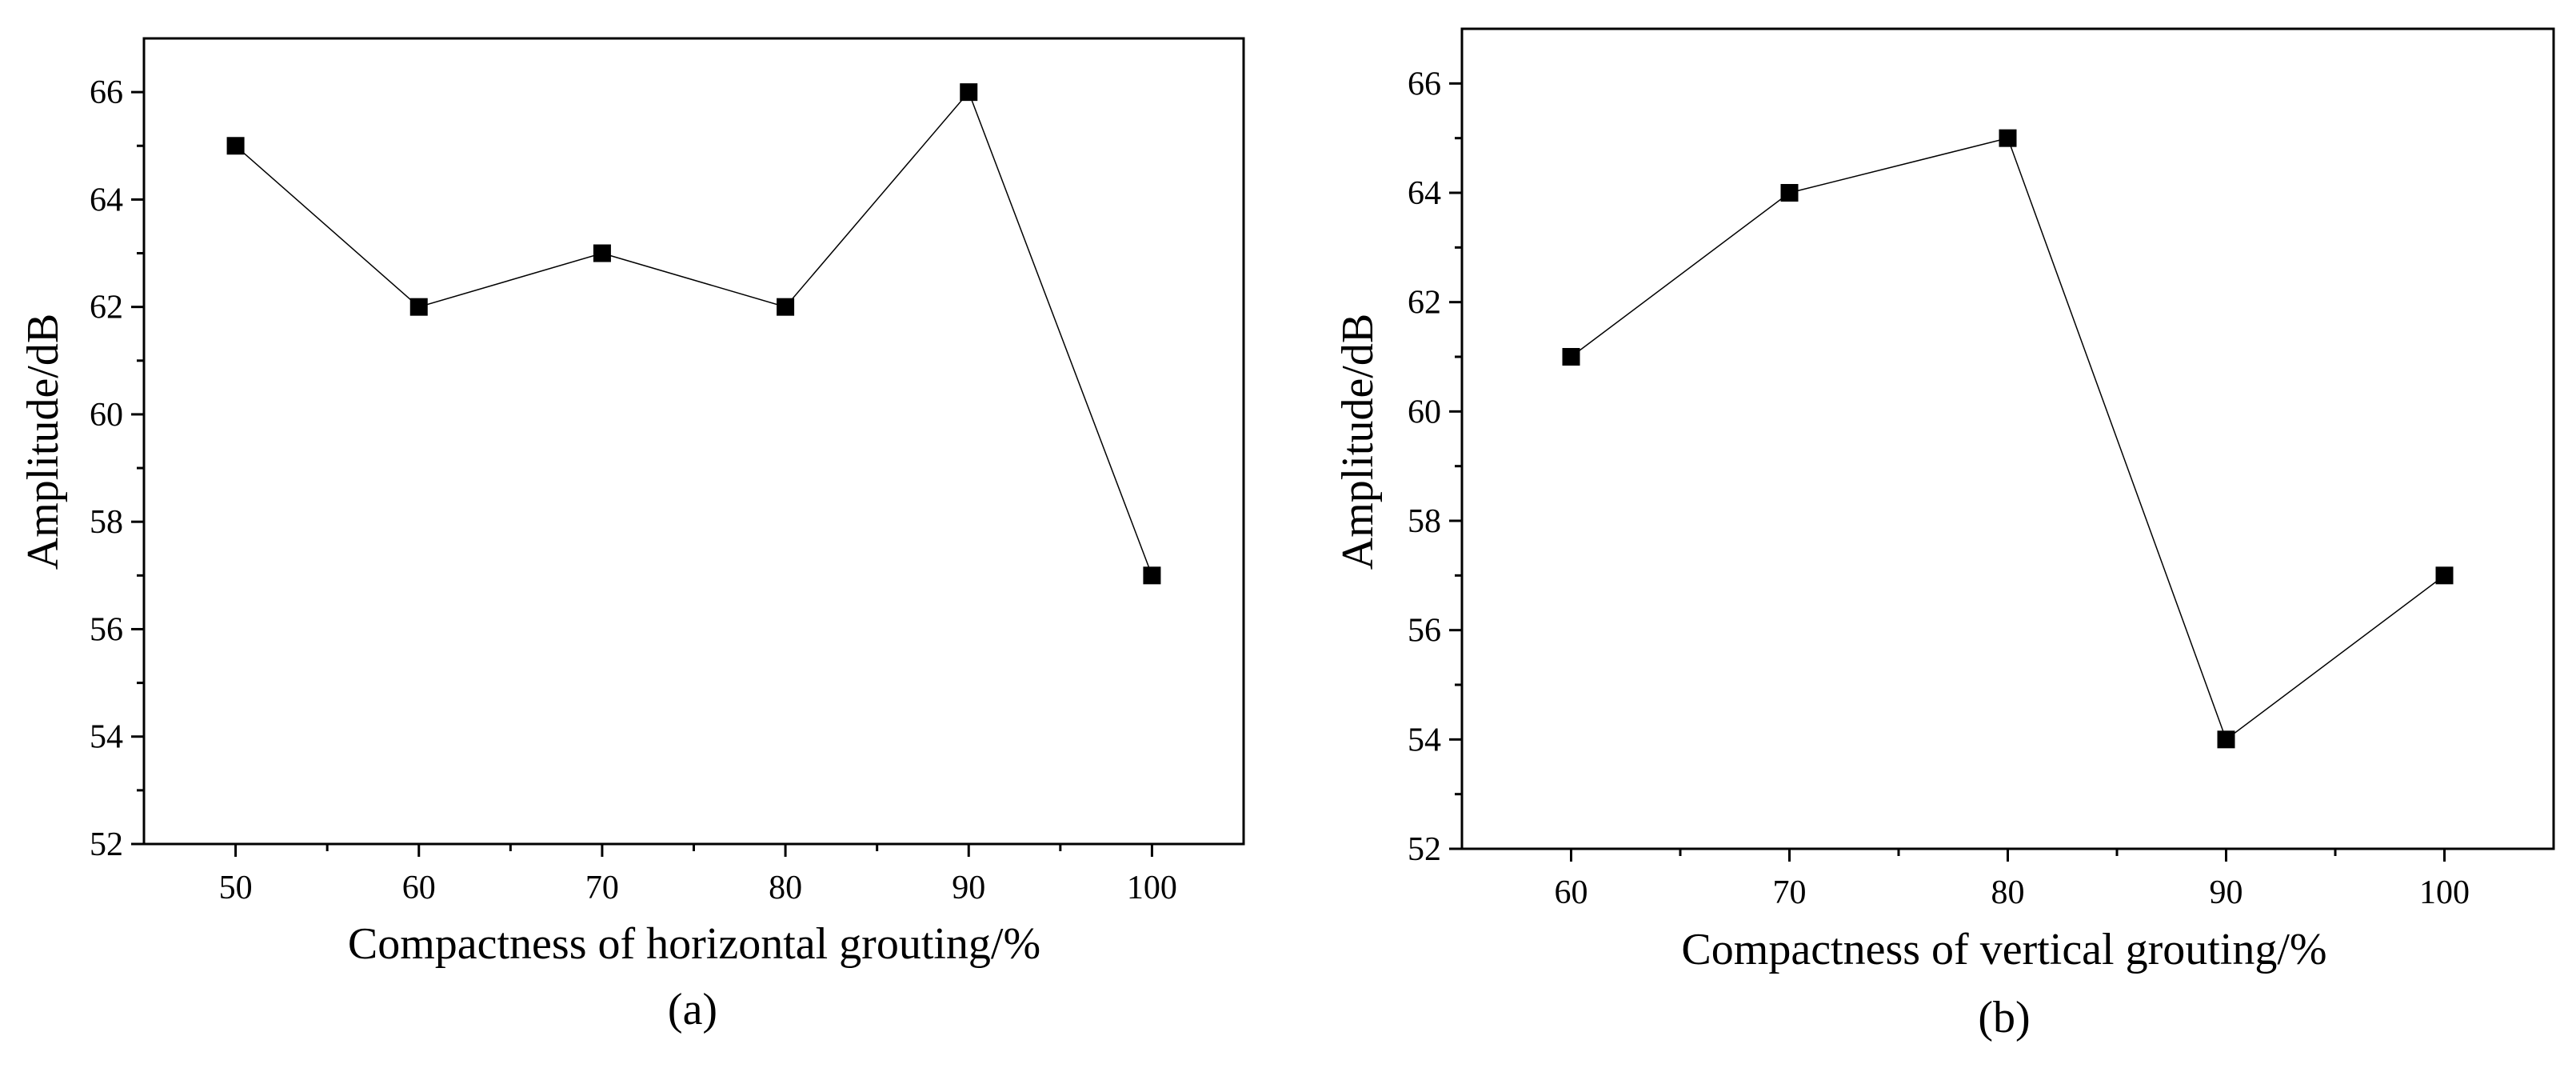  I want to click on chart-a-xlabel: Compactness of horizontal grouting/%, so click(694, 944).